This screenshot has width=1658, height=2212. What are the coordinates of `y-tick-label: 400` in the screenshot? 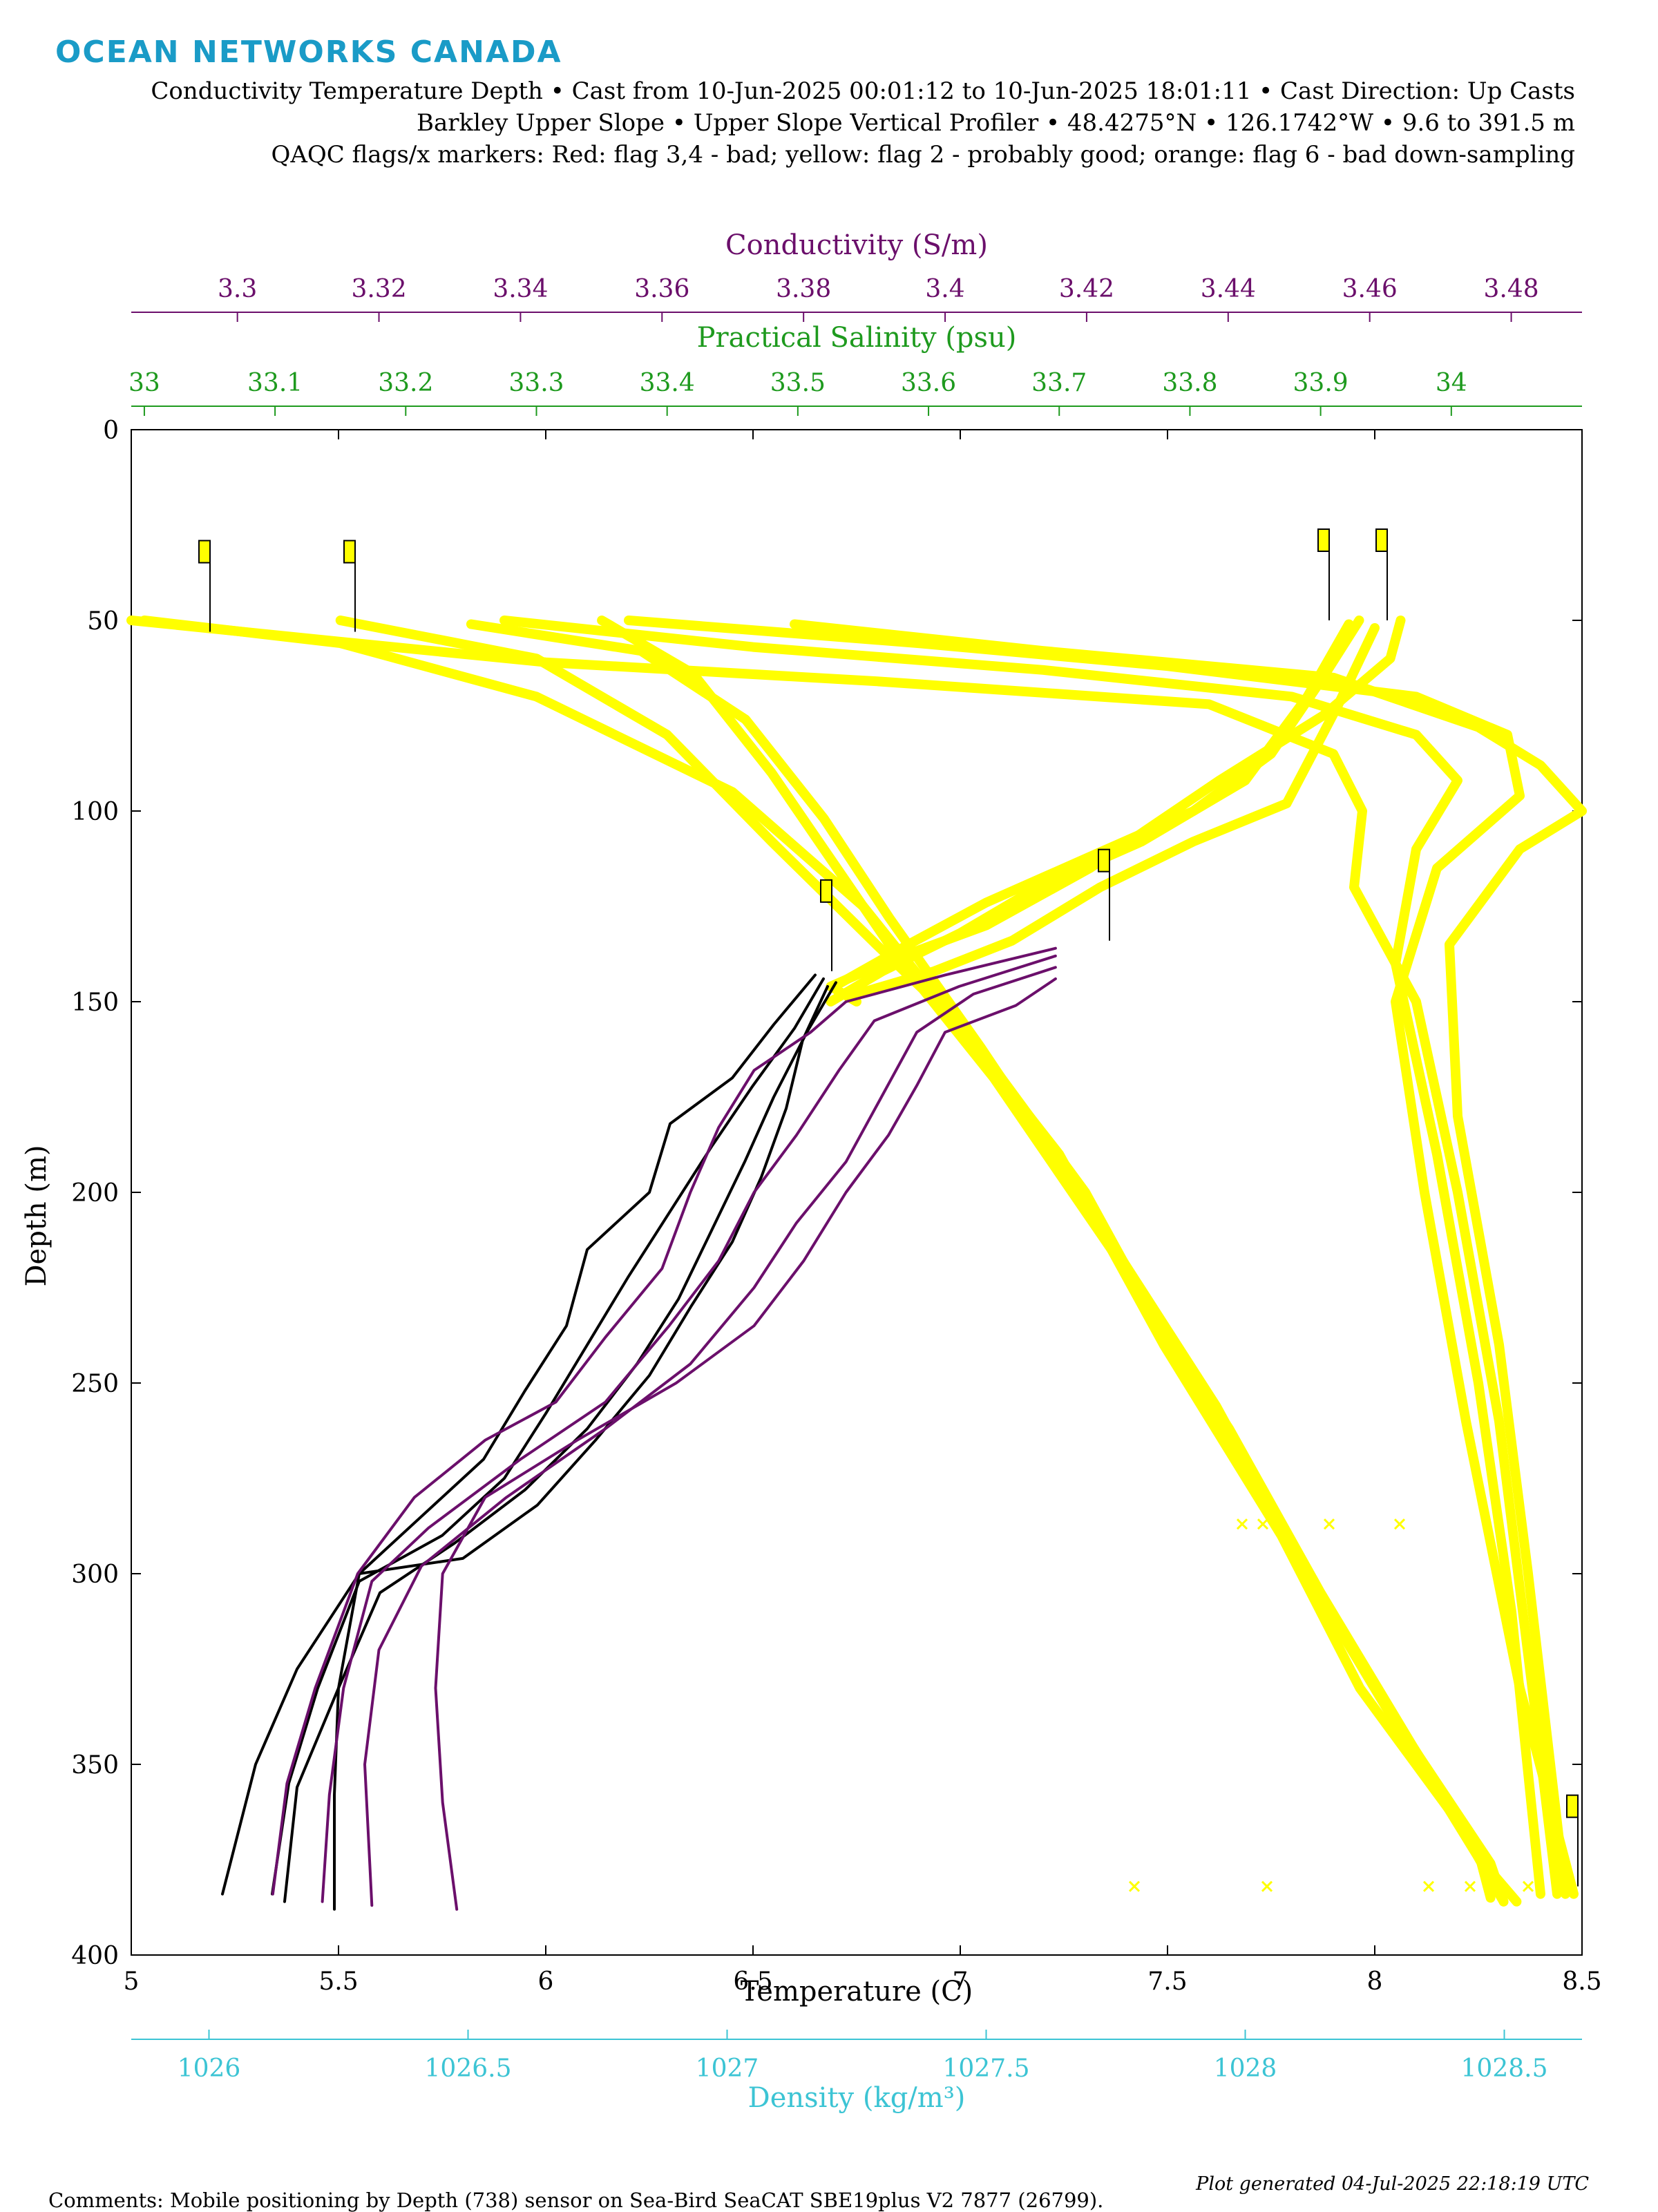 It's located at (95, 1956).